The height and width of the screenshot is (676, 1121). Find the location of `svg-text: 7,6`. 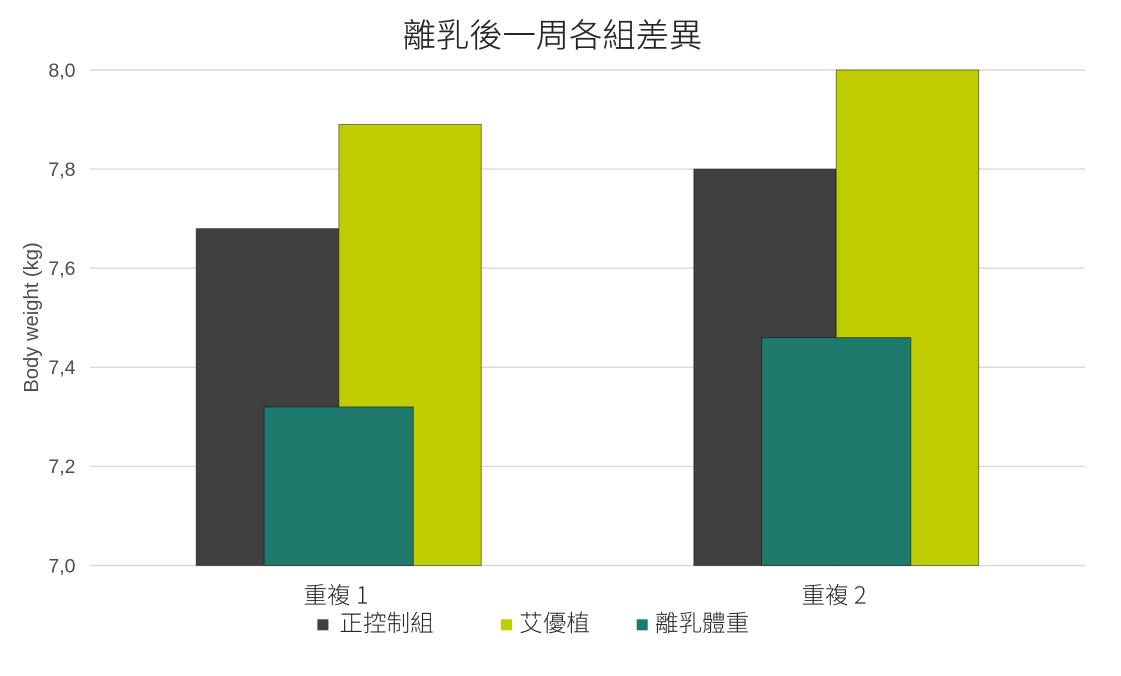

svg-text: 7,6 is located at coordinates (61, 269).